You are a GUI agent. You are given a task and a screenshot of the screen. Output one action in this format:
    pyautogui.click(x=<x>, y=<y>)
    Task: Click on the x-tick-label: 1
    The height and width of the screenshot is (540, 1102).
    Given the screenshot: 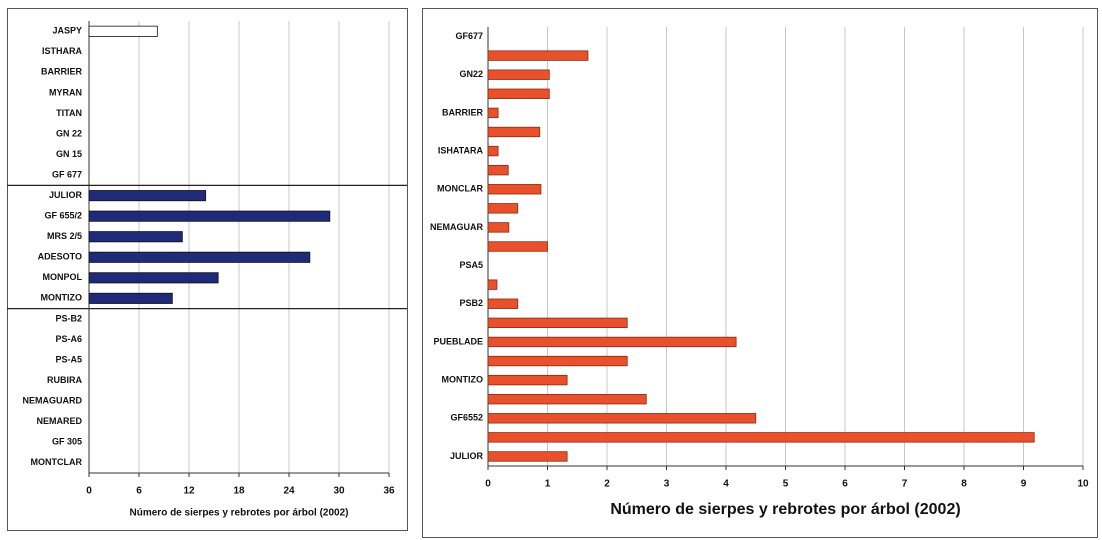 What is the action you would take?
    pyautogui.click(x=548, y=484)
    